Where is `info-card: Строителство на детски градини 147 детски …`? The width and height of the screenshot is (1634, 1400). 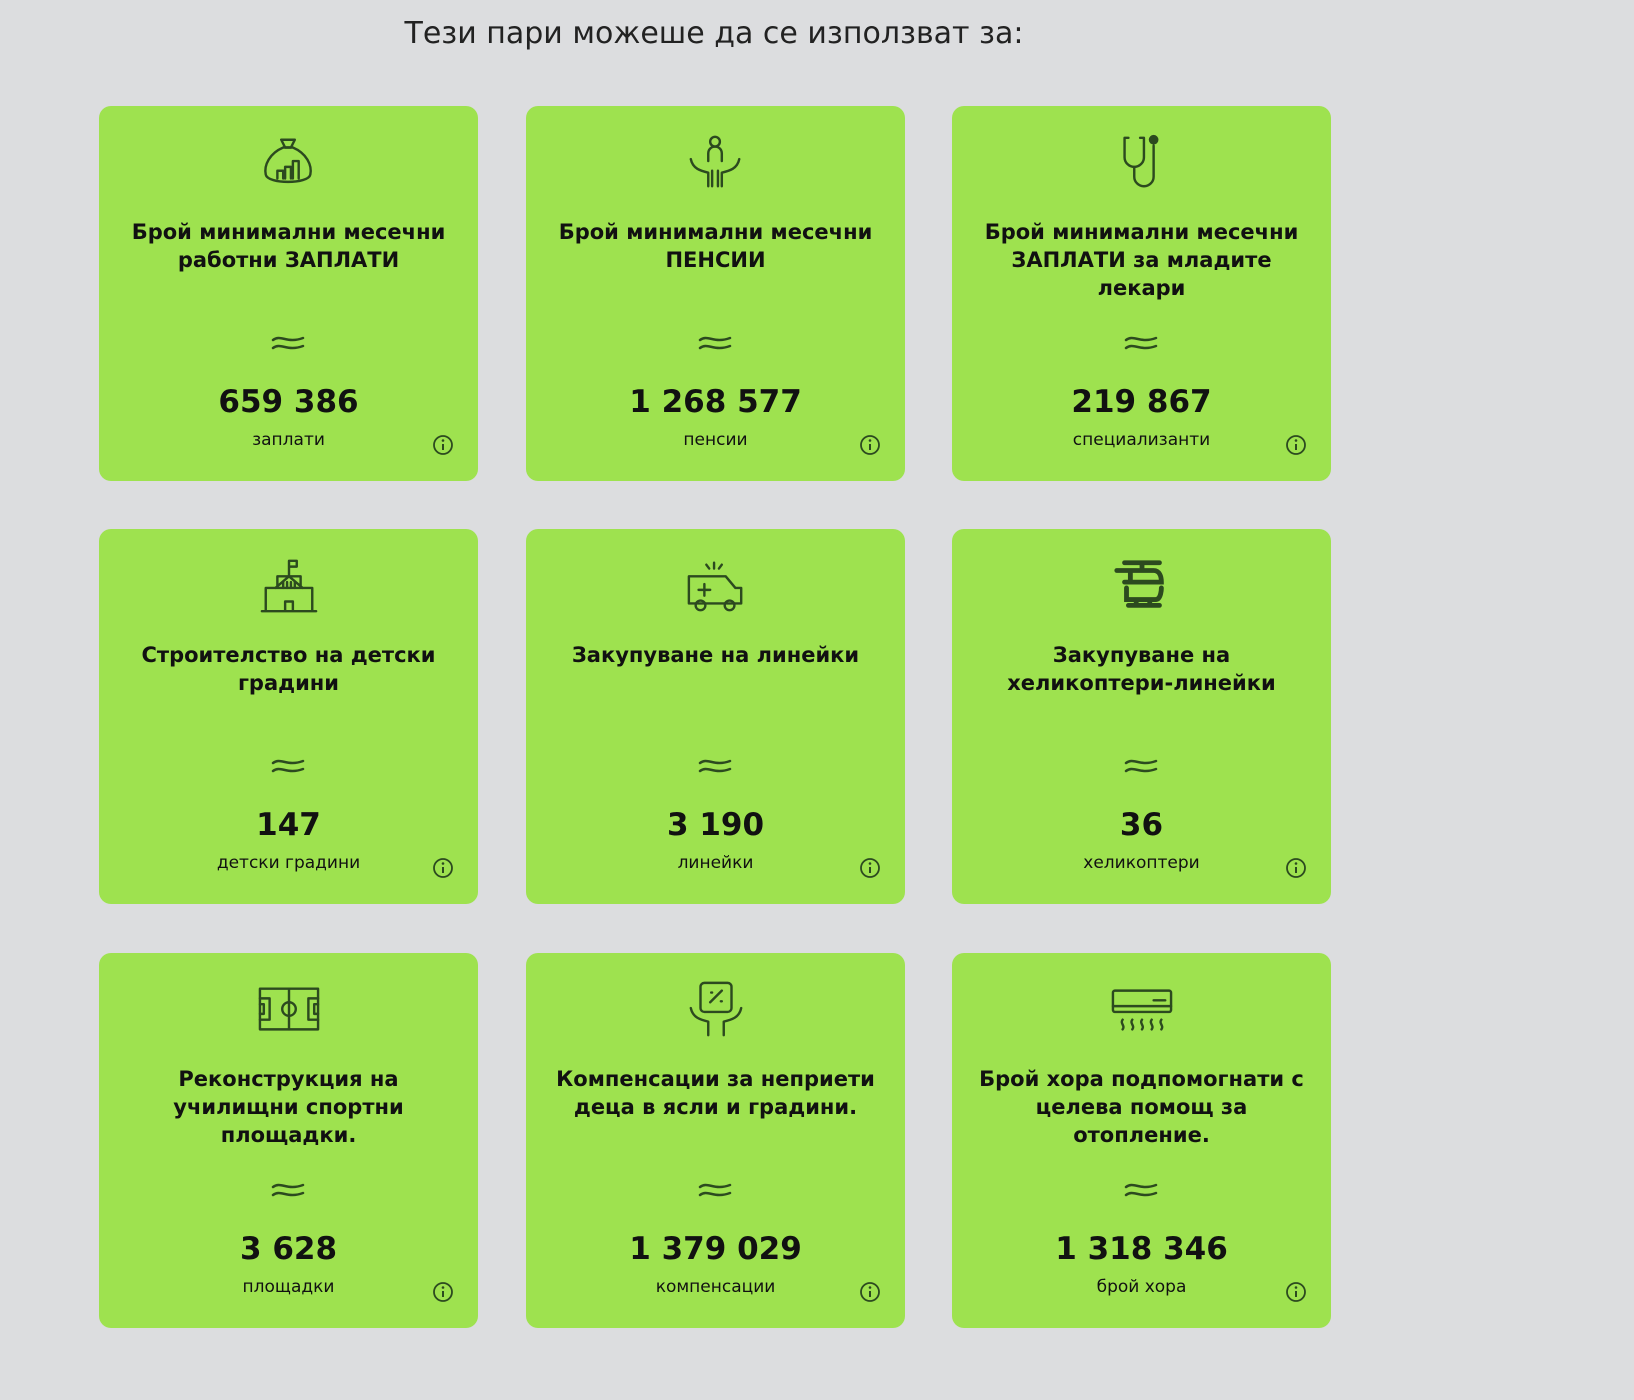
info-card: Строителство на детски градини 147 детски … is located at coordinates (288, 716).